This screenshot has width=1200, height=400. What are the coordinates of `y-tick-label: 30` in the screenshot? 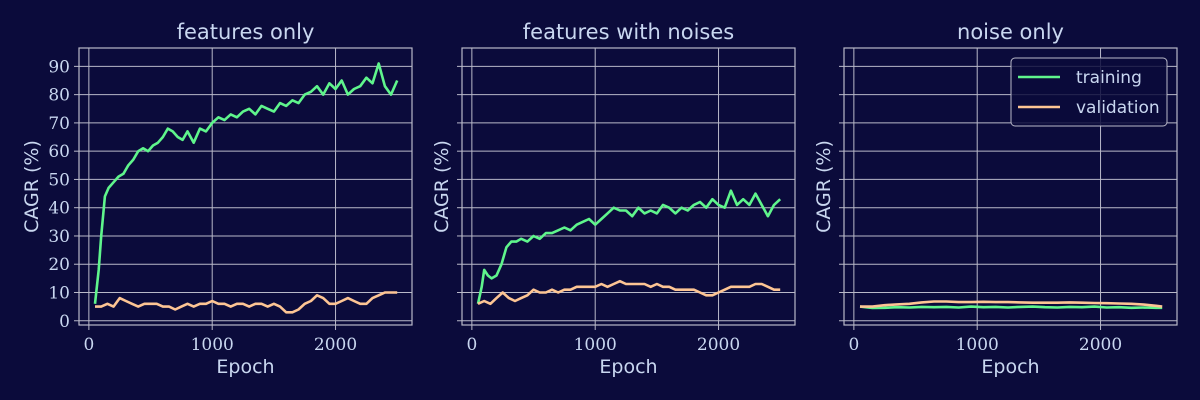 It's located at (59, 237).